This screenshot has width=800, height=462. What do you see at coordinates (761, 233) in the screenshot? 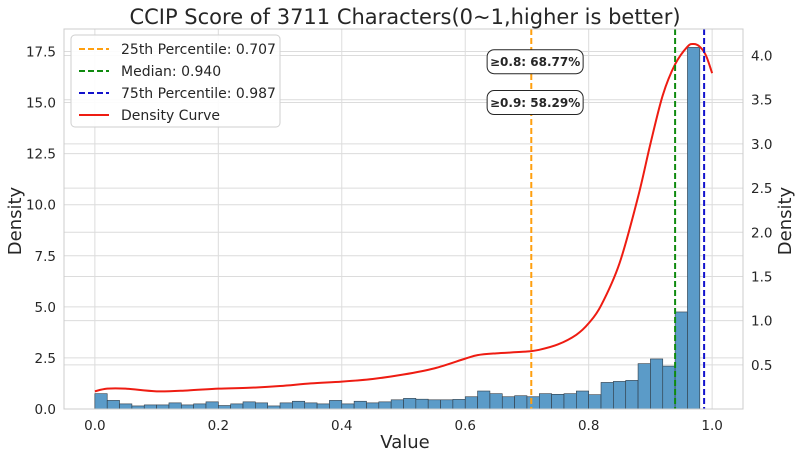
I see `y-right-tick-label: 2.0` at bounding box center [761, 233].